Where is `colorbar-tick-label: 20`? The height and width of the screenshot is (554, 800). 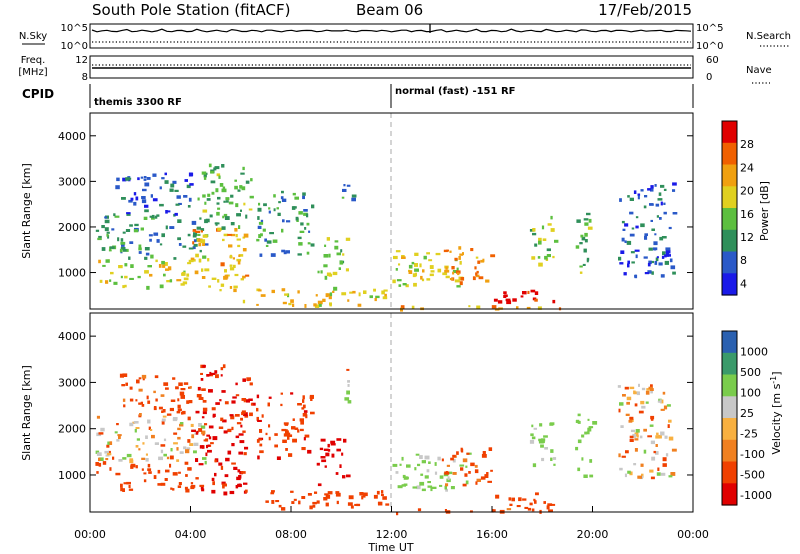
colorbar-tick-label: 20 is located at coordinates (747, 191).